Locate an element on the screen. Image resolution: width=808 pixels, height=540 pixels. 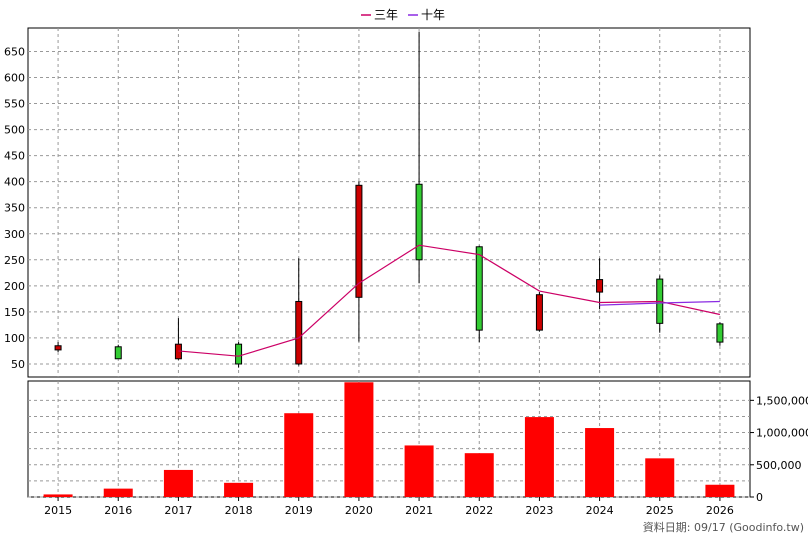
ma-line-十年 is located at coordinates (659, 303).